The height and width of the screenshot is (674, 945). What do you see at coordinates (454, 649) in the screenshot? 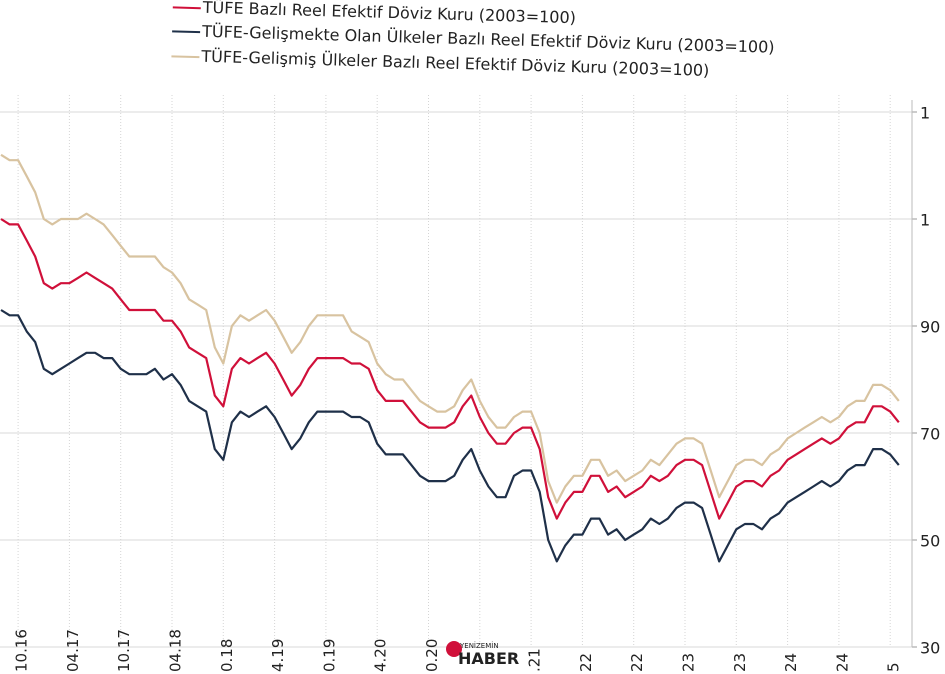
I see `watermark-logo` at bounding box center [454, 649].